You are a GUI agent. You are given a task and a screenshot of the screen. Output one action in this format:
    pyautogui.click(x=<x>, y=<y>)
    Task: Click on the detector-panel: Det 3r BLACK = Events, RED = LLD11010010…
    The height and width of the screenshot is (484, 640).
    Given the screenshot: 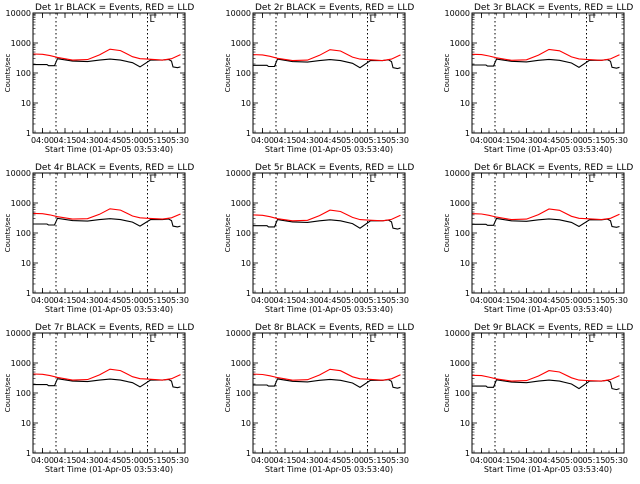 What is the action you would take?
    pyautogui.click(x=538, y=78)
    